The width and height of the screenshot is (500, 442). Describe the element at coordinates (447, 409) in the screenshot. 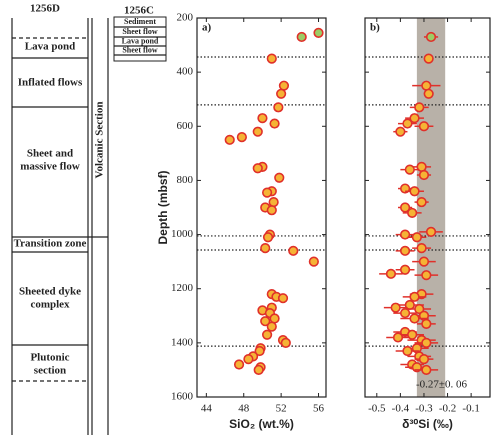

I see `x-tick-label: -0.2` at that location.